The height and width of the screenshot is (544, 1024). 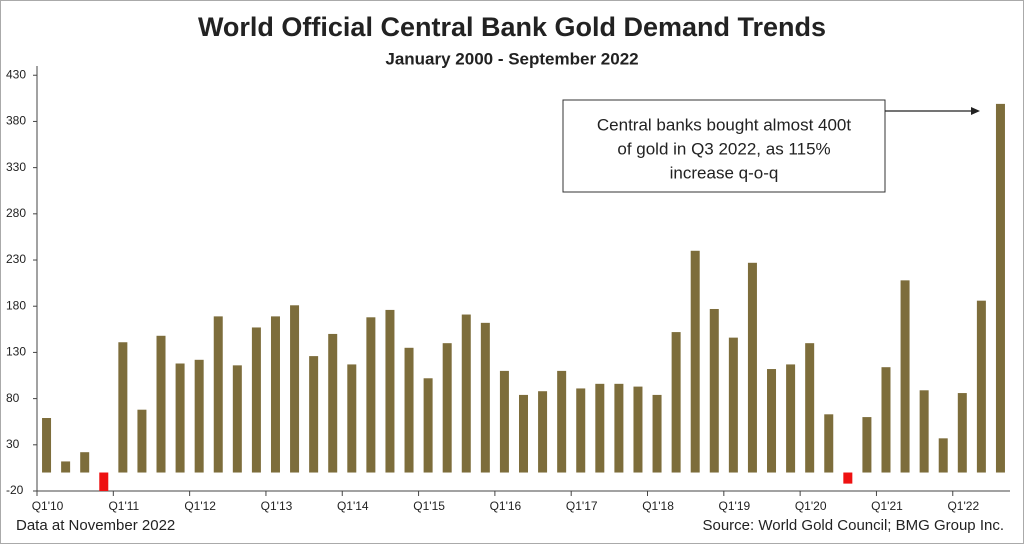 What do you see at coordinates (511, 58) in the screenshot?
I see `chart-subtitle: January 2000 - September 2022` at bounding box center [511, 58].